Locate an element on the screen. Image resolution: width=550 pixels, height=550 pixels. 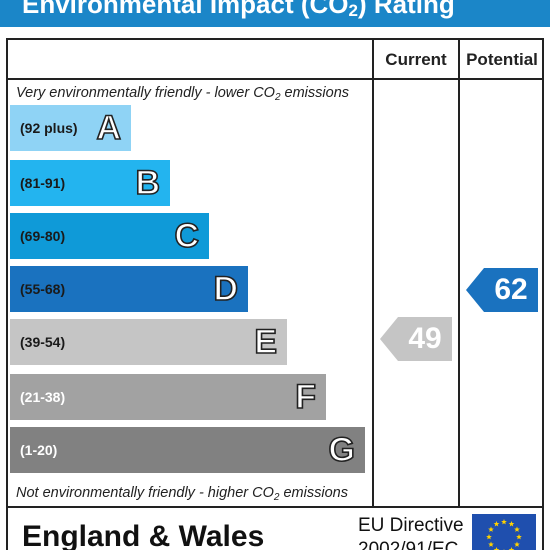
rating-band-e: (39-54) E is located at coordinates (148, 342).